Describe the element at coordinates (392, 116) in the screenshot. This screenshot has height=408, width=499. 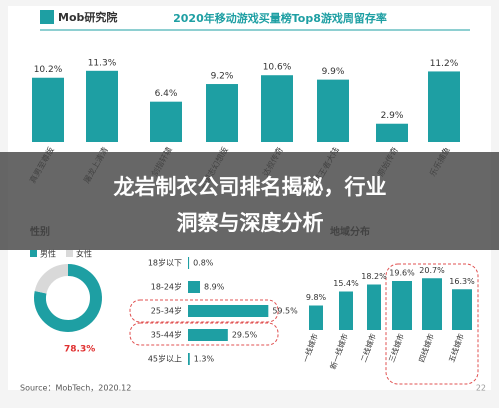
I see `value-label: 2.9%` at that location.